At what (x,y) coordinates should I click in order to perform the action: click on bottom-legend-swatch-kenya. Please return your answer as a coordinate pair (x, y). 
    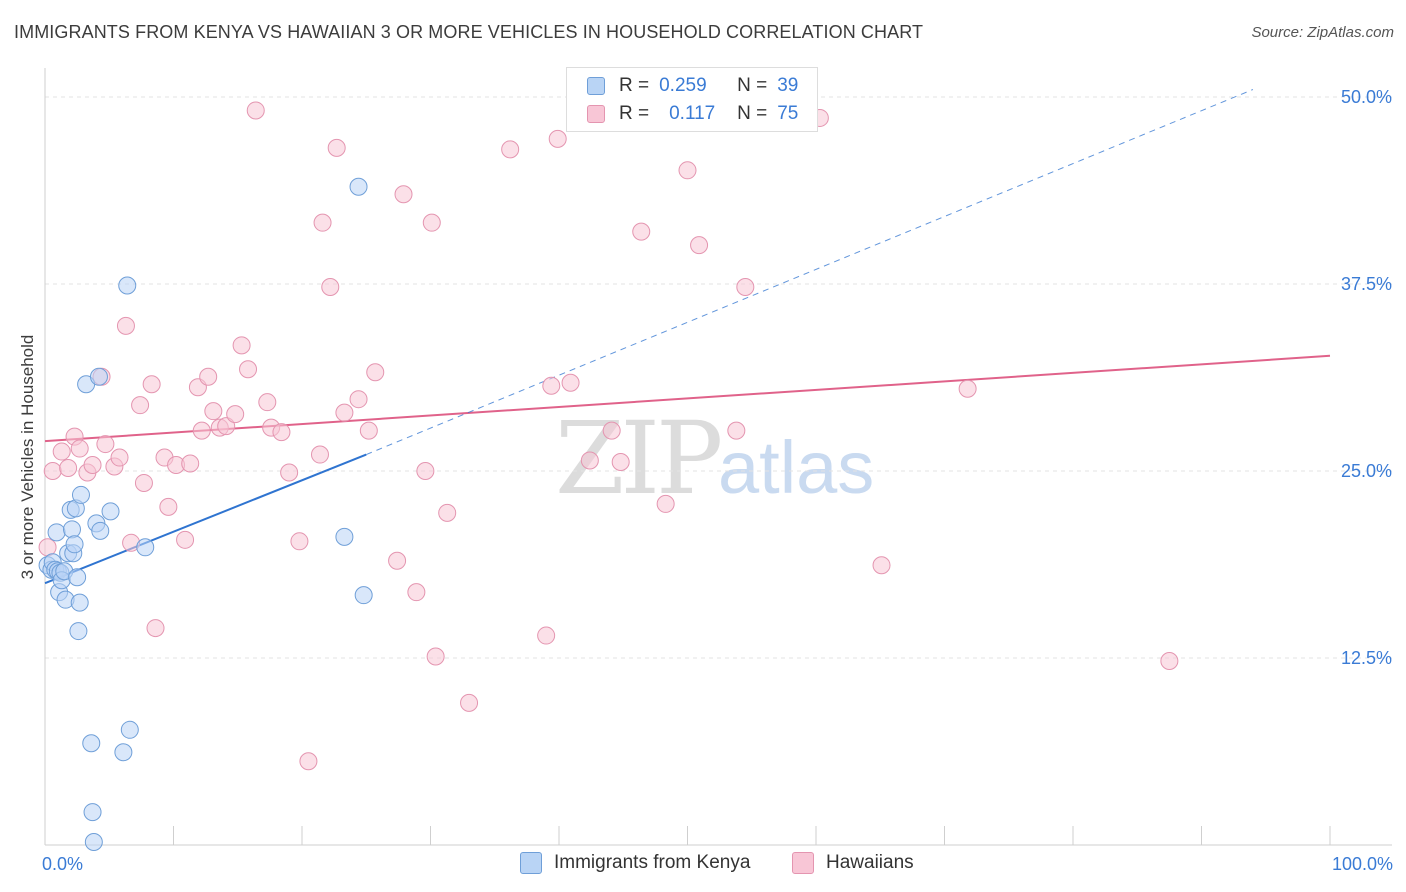
    Looking at the image, I should click on (531, 863).